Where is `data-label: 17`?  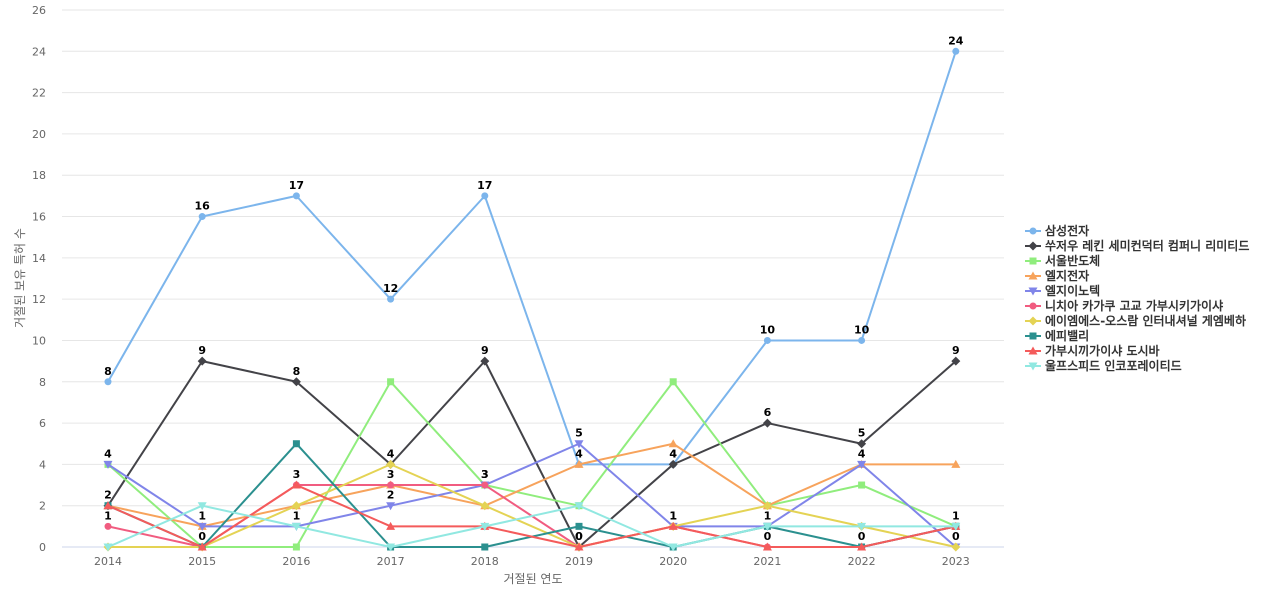
data-label: 17 is located at coordinates (484, 185).